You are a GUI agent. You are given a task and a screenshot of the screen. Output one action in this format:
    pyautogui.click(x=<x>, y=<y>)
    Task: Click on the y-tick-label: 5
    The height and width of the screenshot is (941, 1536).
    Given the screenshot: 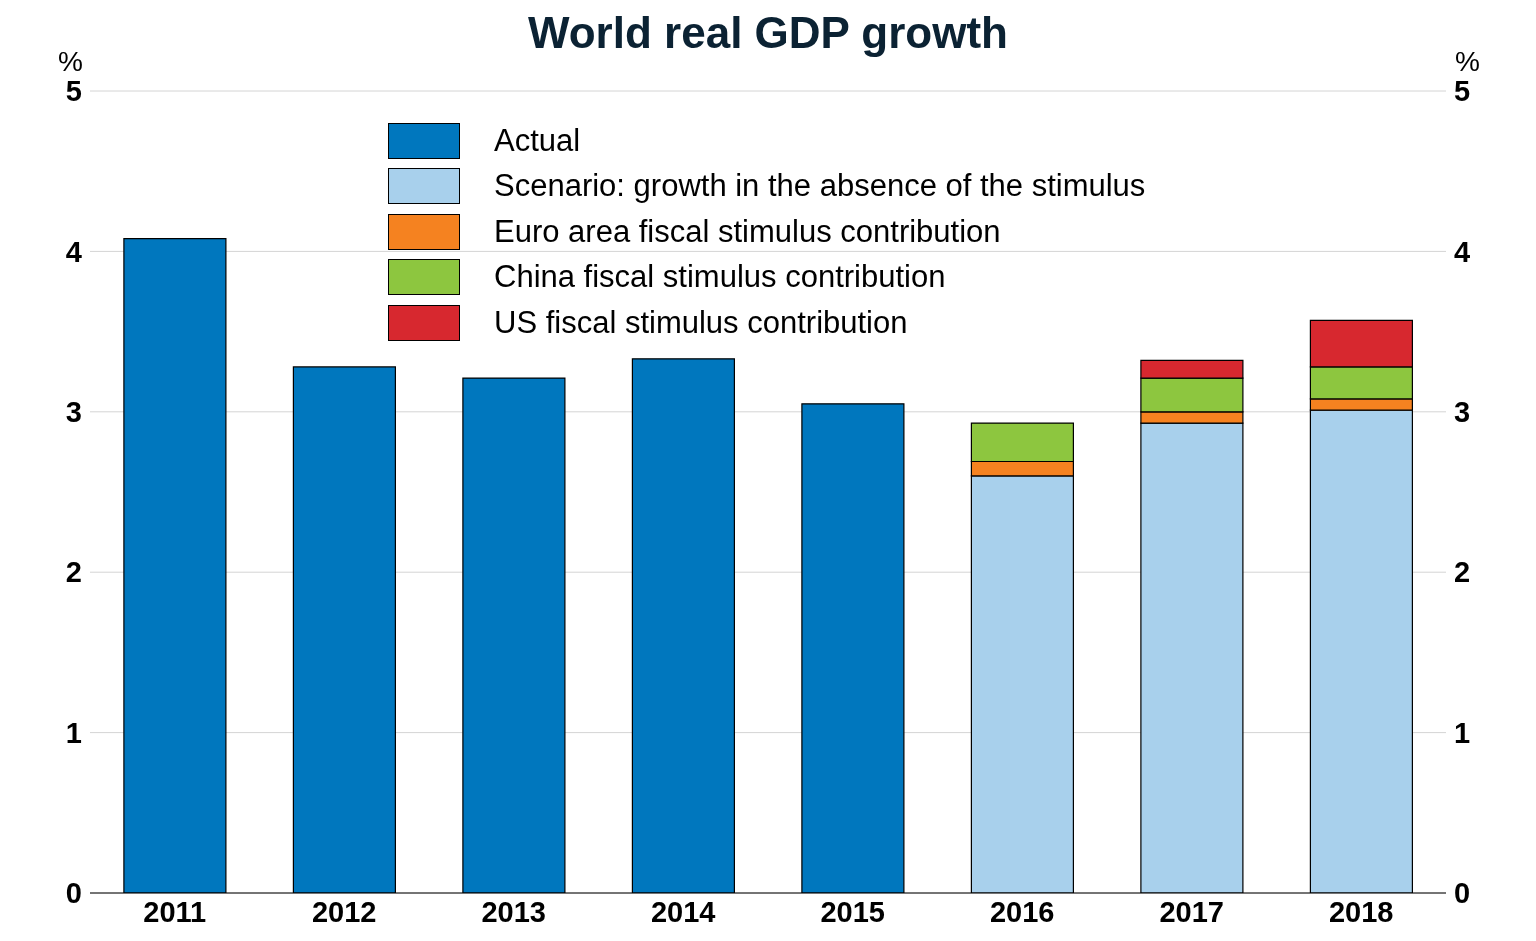 What is the action you would take?
    pyautogui.click(x=73, y=91)
    